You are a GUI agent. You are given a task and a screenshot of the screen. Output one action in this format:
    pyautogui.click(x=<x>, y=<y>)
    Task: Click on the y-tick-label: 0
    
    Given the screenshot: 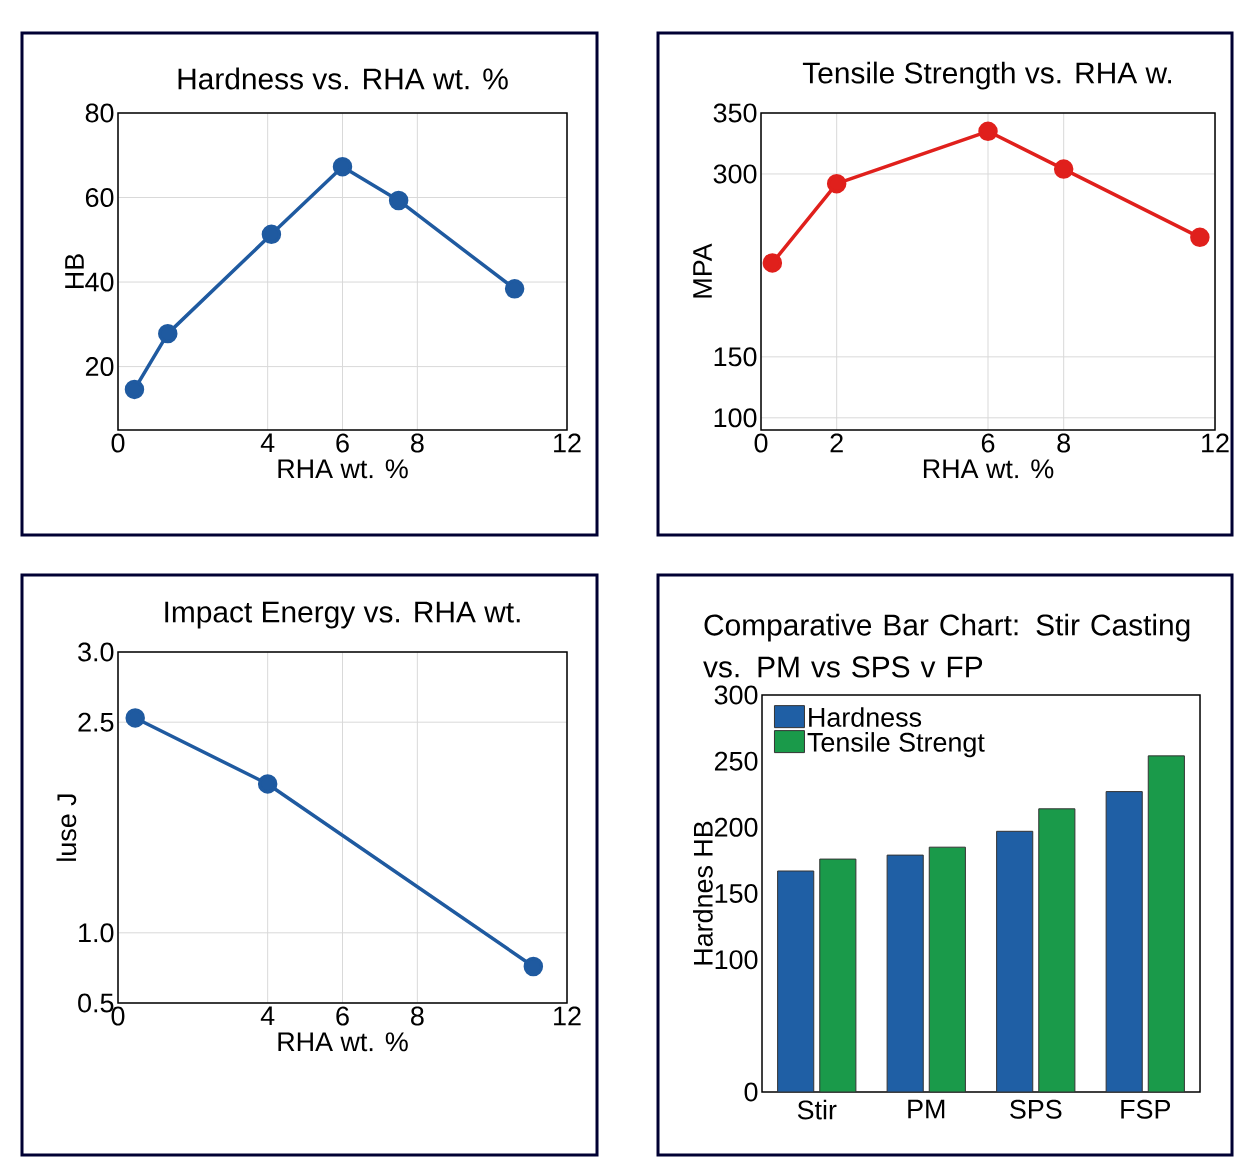 What is the action you would take?
    pyautogui.click(x=751, y=1092)
    